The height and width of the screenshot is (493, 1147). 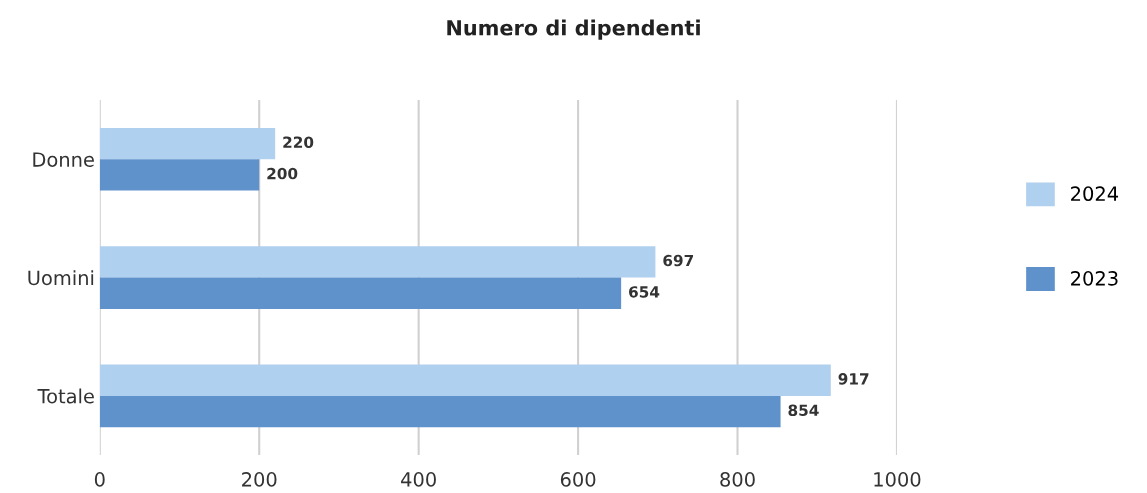 I want to click on data-label: 220, so click(x=298, y=142).